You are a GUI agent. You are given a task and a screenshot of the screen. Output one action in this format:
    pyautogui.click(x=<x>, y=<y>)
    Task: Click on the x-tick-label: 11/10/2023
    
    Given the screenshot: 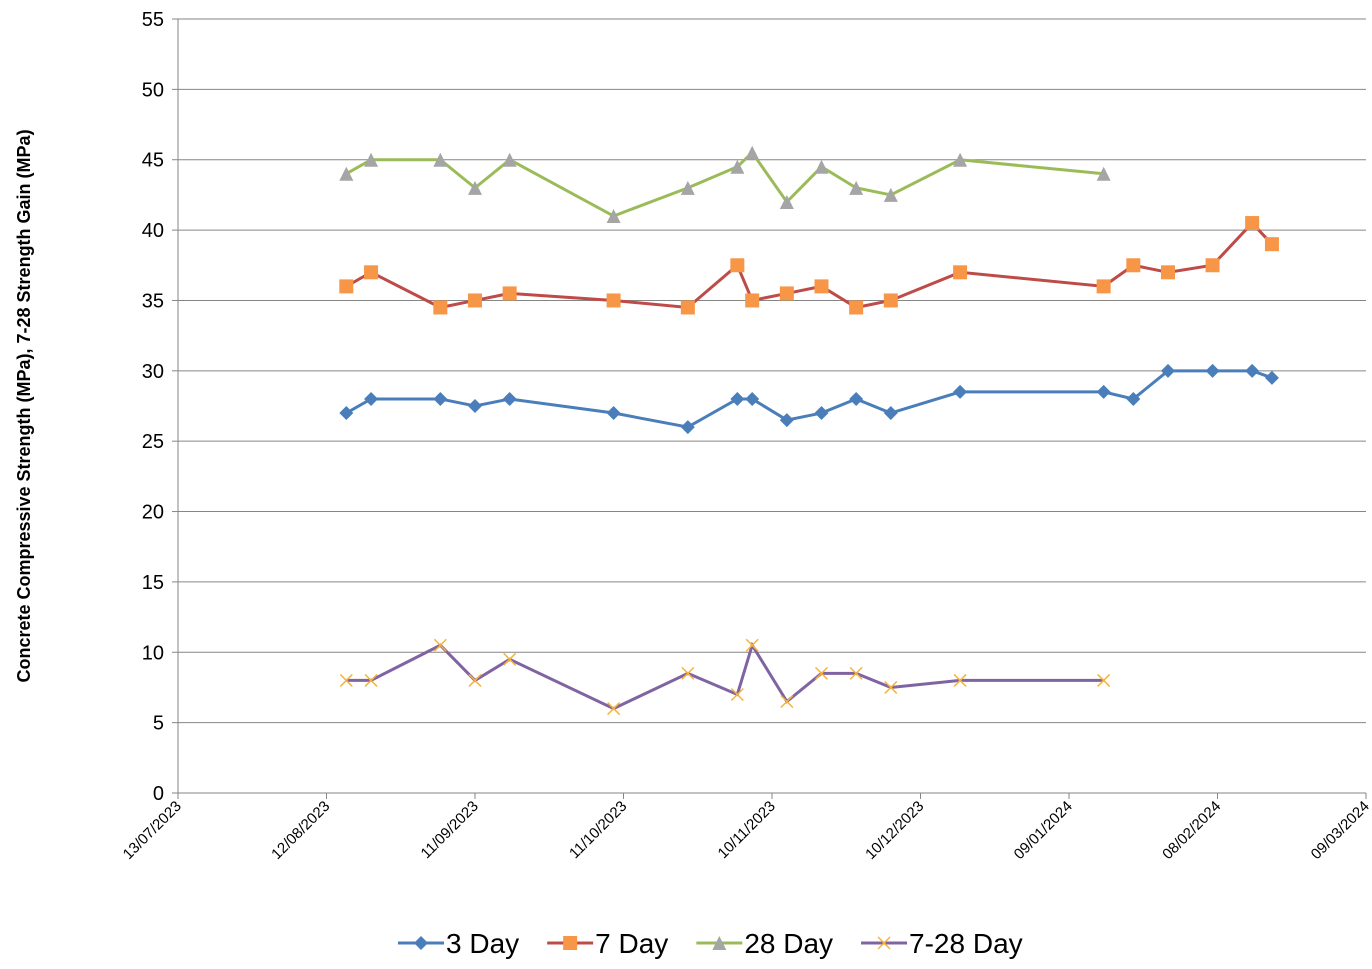 What is the action you would take?
    pyautogui.click(x=598, y=830)
    